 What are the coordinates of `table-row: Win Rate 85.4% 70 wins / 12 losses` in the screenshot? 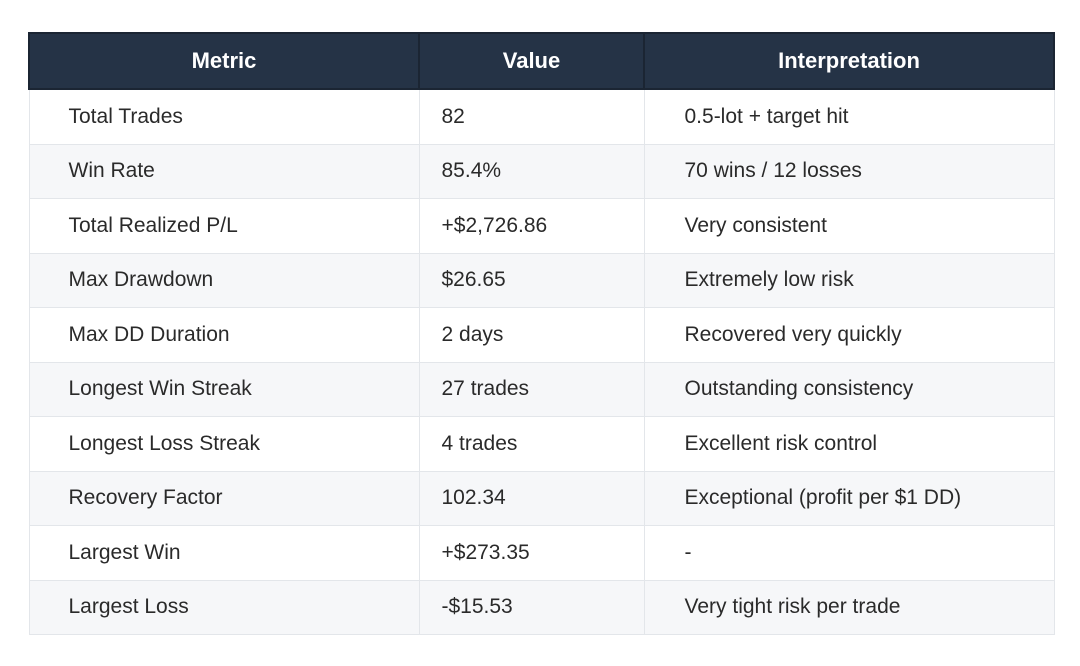 It's located at (541, 171).